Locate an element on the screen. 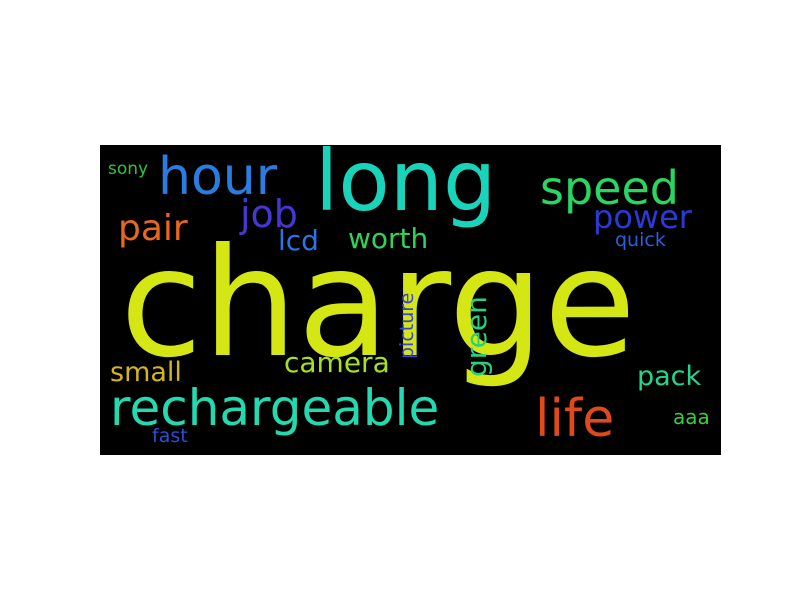 The image size is (800, 600). word-aaa: aaa is located at coordinates (691, 417).